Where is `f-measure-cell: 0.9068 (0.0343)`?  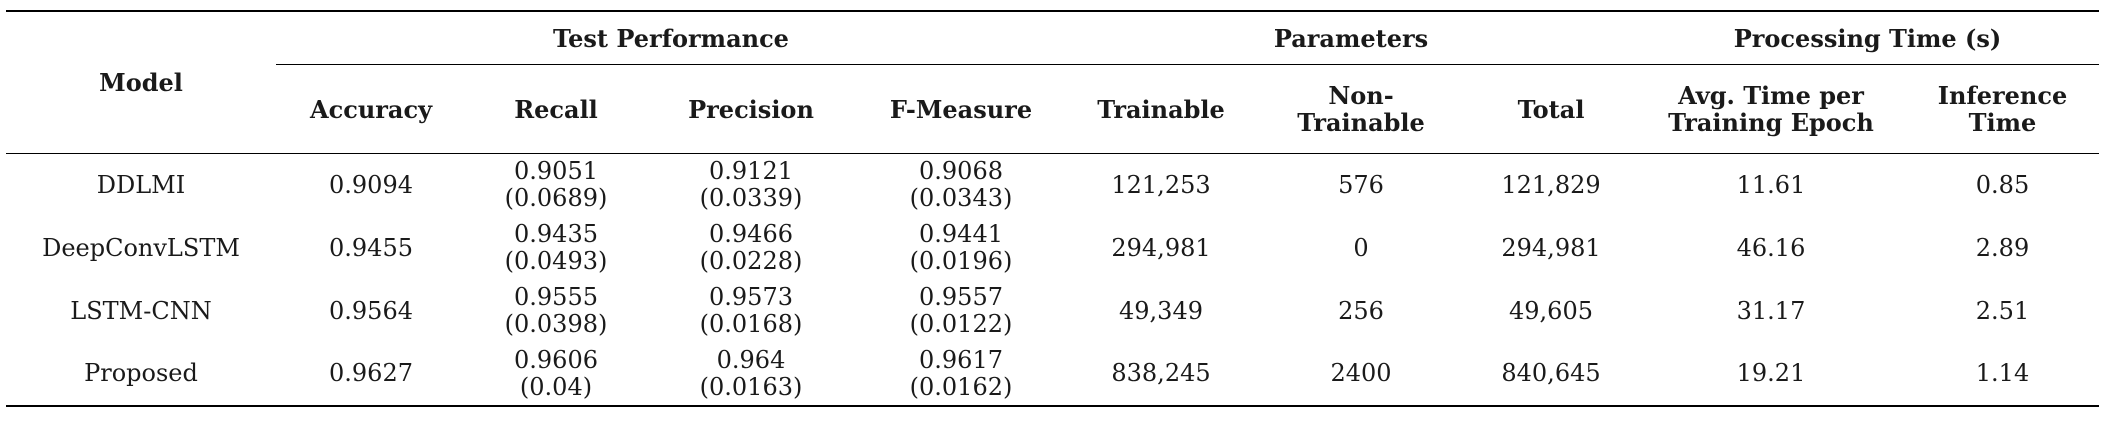 f-measure-cell: 0.9068 (0.0343) is located at coordinates (961, 185).